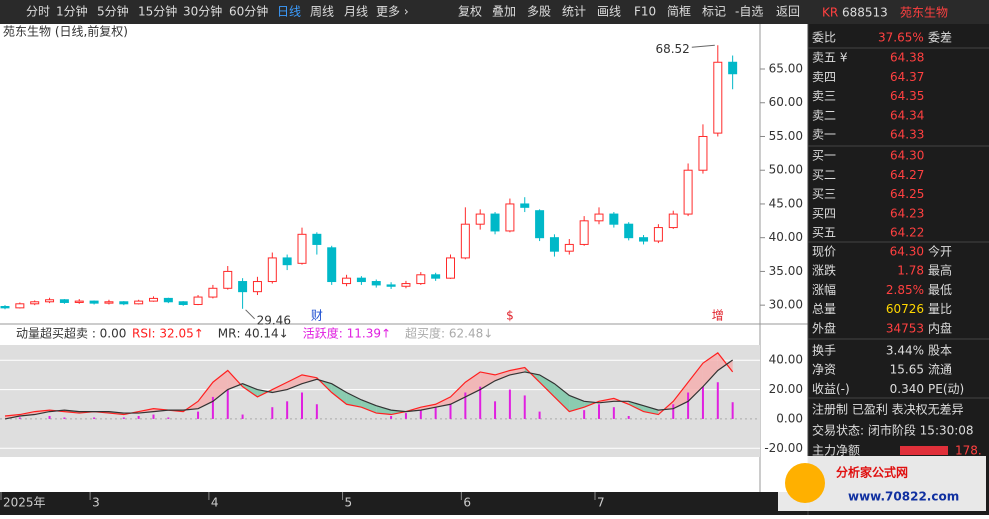 Image resolution: width=989 pixels, height=519 pixels. What do you see at coordinates (703, 46) in the screenshot?
I see `annotation-arrow` at bounding box center [703, 46].